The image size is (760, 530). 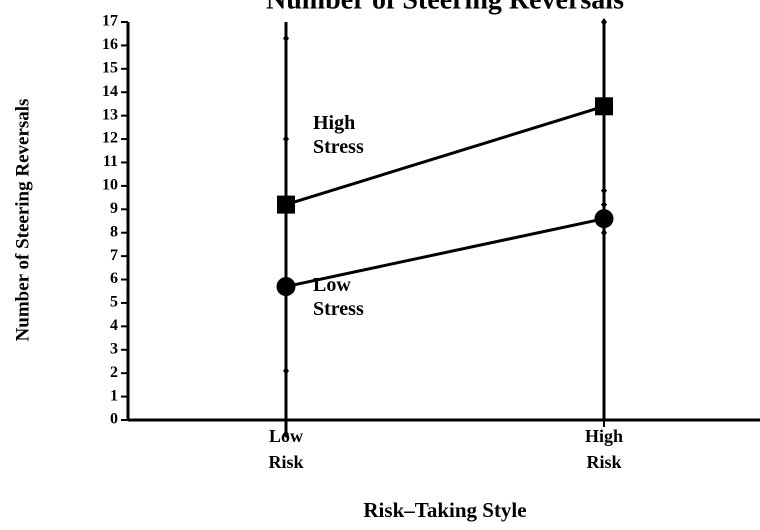 What do you see at coordinates (114, 231) in the screenshot?
I see `y-tick-label: 8` at bounding box center [114, 231].